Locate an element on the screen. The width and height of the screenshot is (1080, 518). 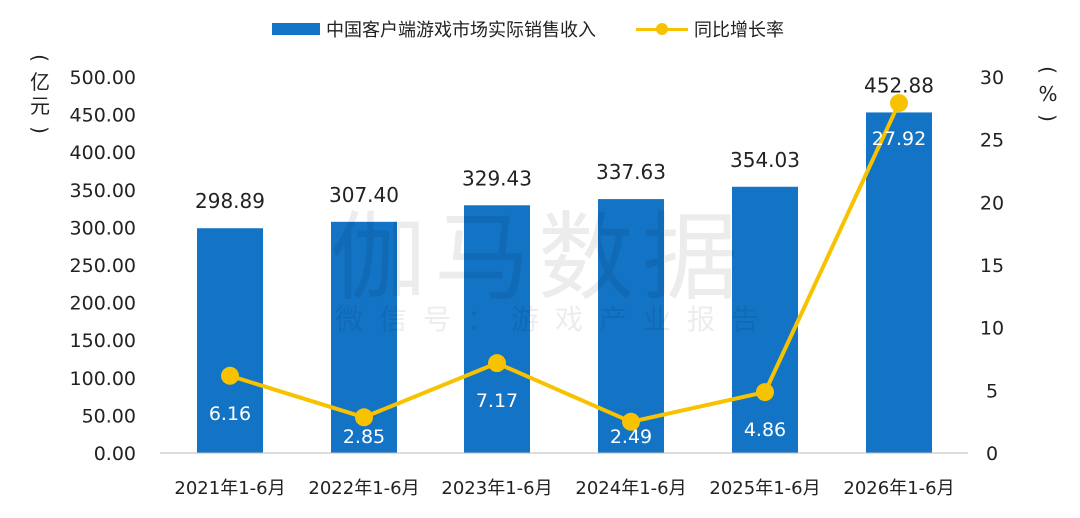
left-axis-tick-label: 0.00 is located at coordinates (115, 454).